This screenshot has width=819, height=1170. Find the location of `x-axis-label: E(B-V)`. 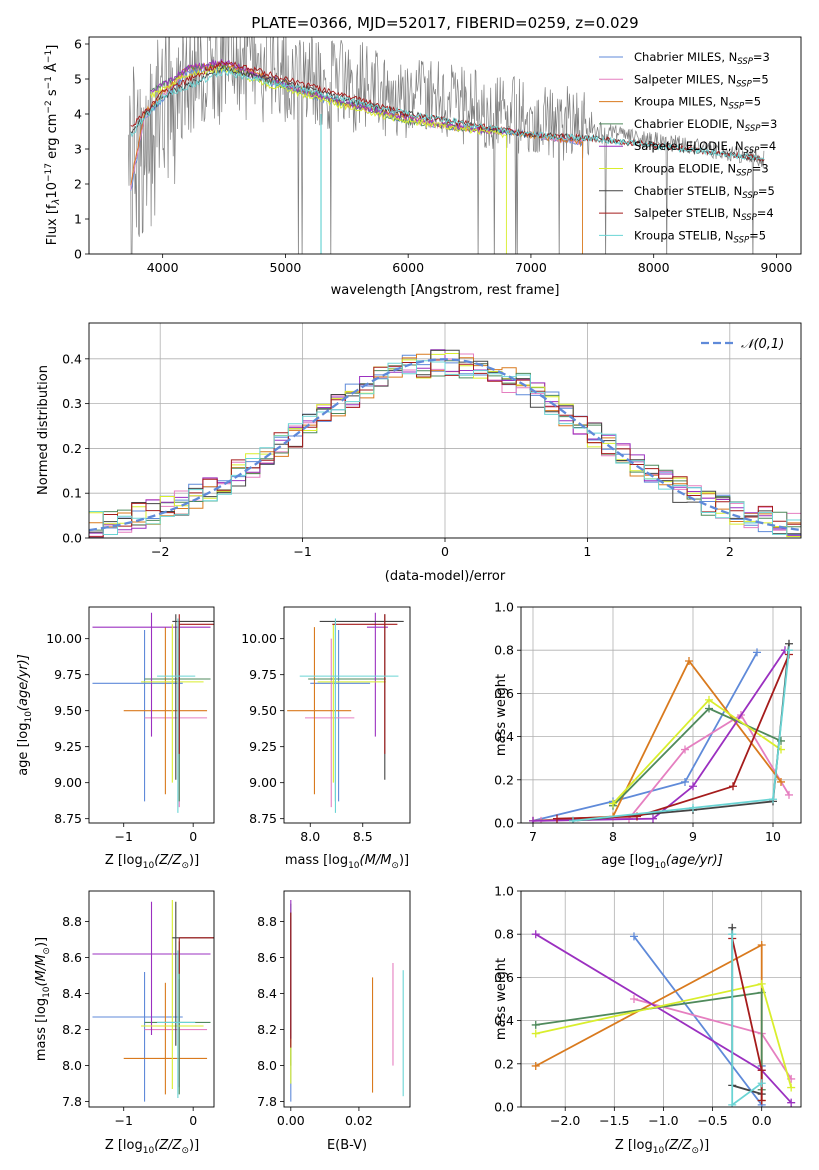

x-axis-label: E(B-V) is located at coordinates (347, 1145).